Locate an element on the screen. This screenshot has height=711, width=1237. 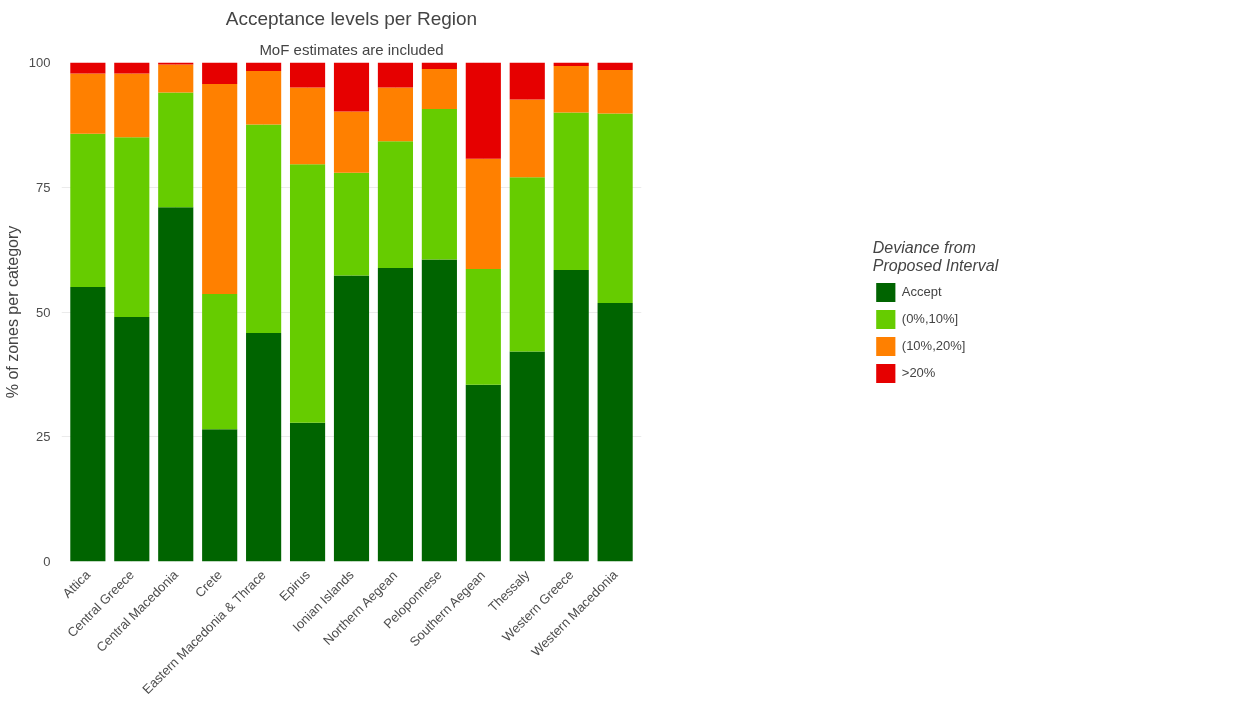
chart-subtitle: MoF estimates are included is located at coordinates (351, 49).